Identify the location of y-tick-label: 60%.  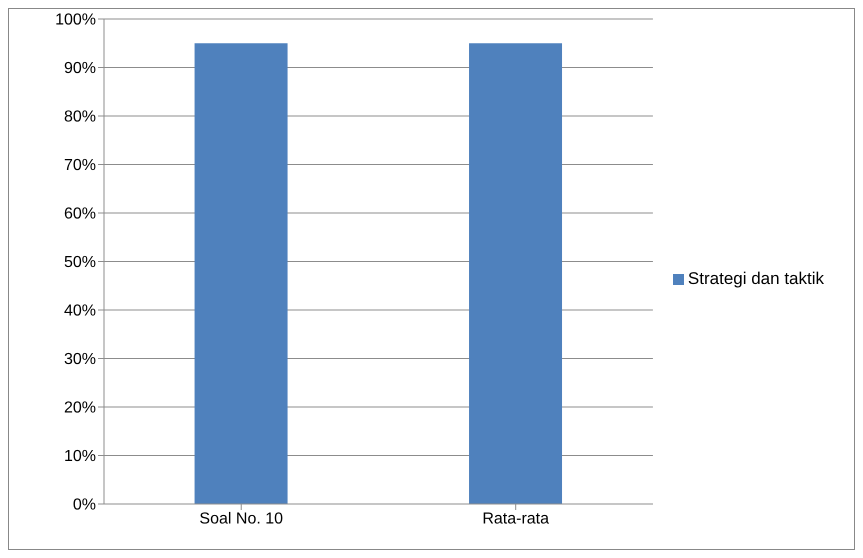
(80, 214).